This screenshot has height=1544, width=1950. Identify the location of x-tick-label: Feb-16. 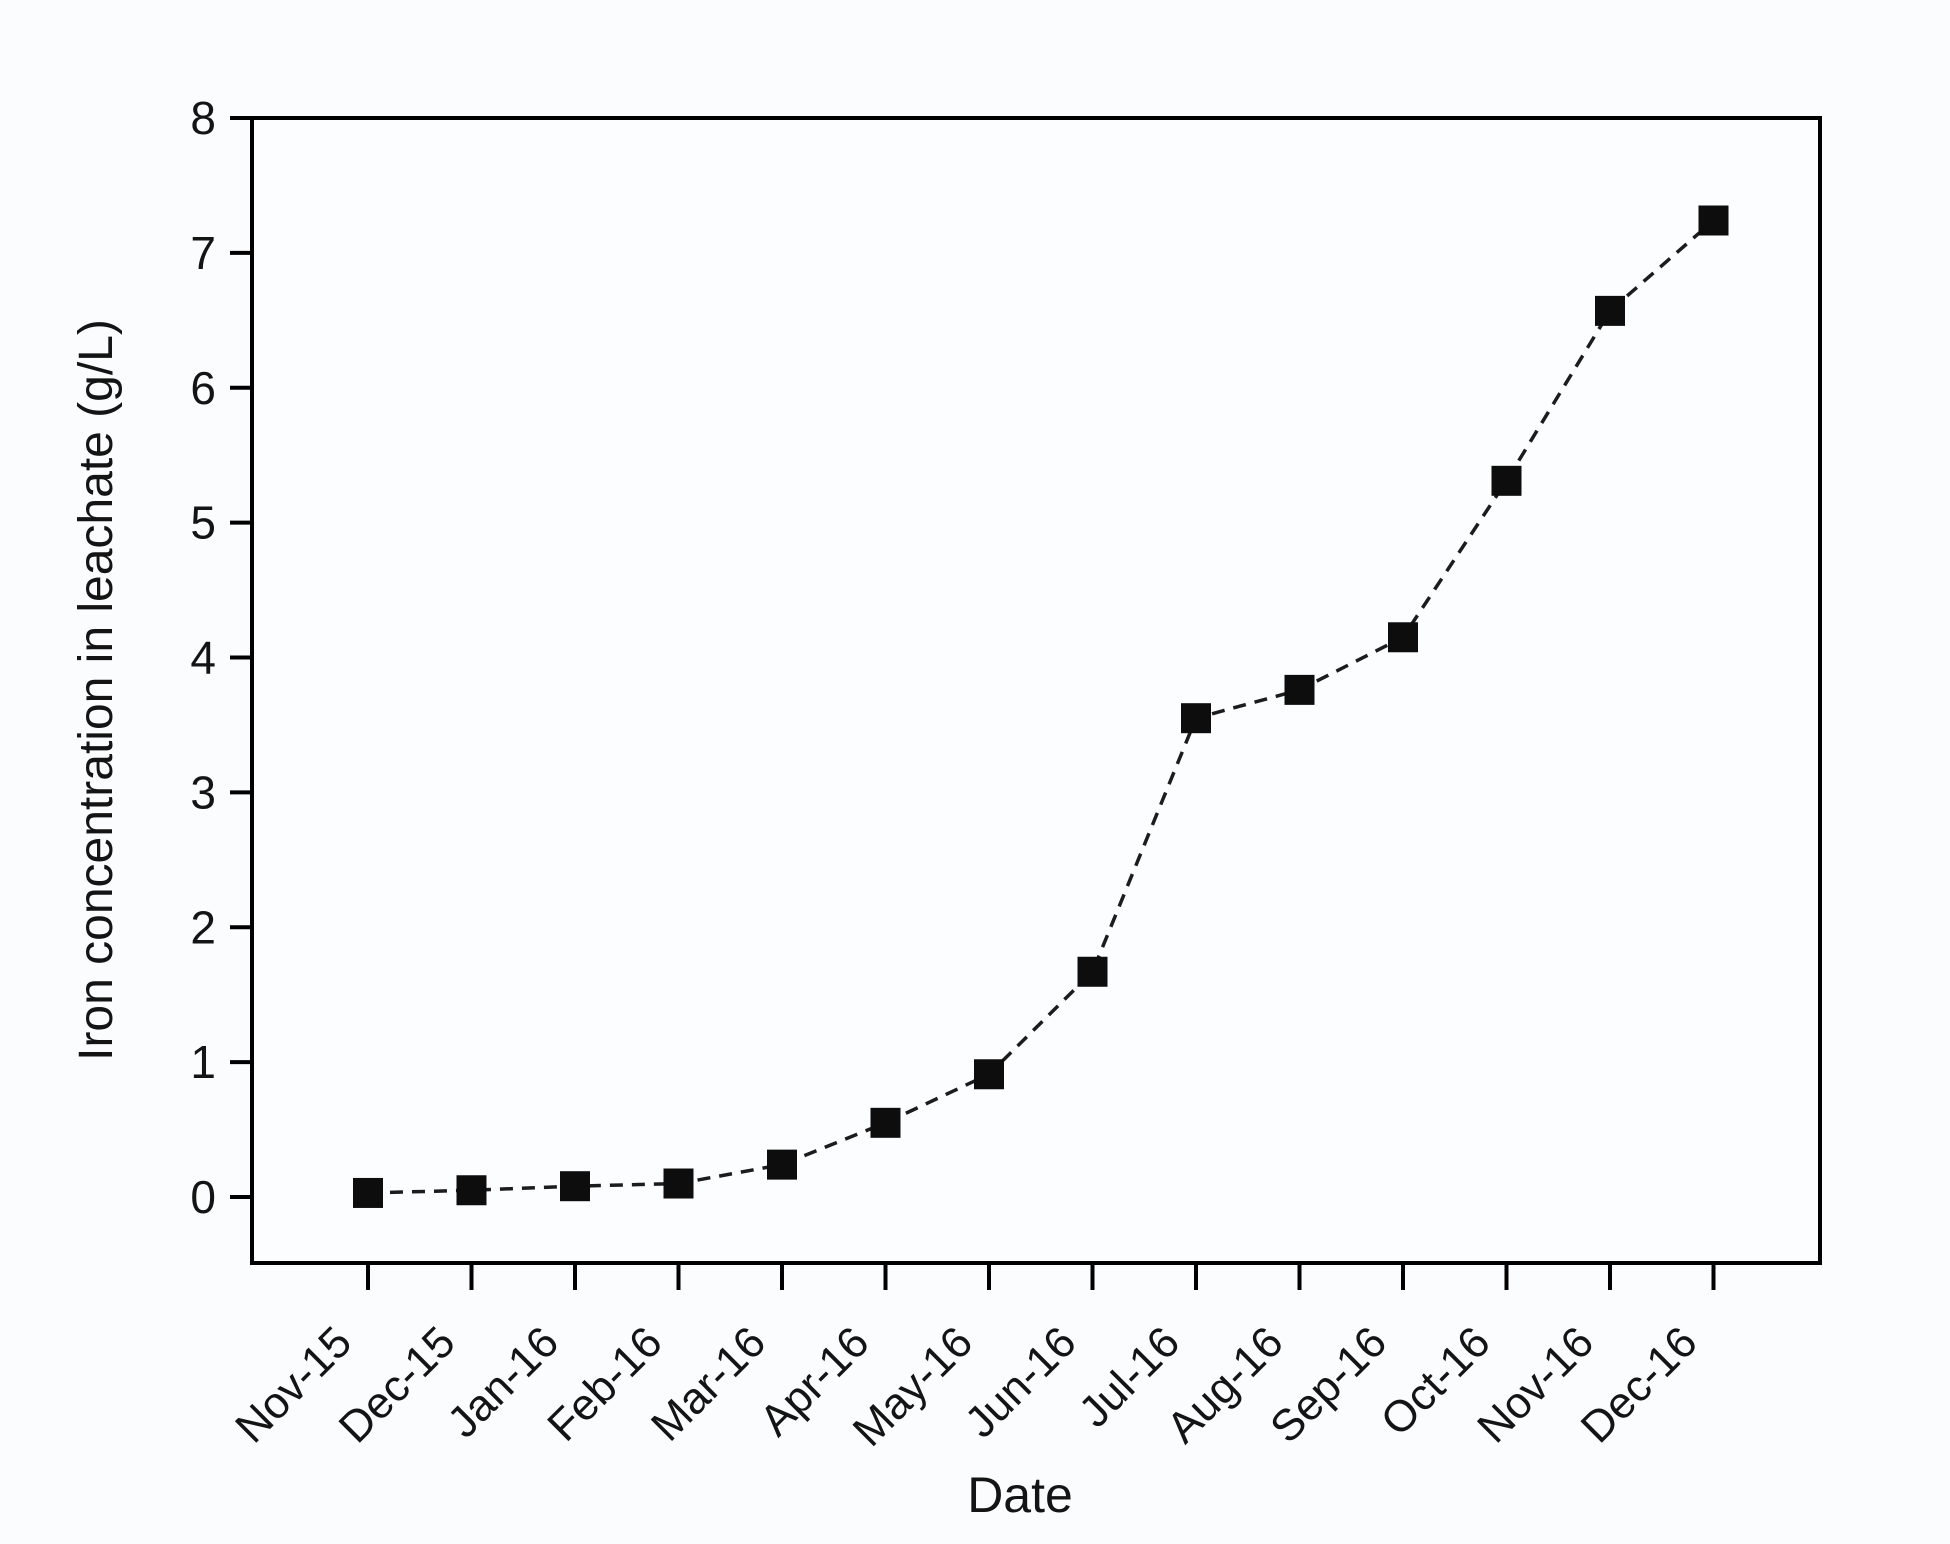
(604, 1383).